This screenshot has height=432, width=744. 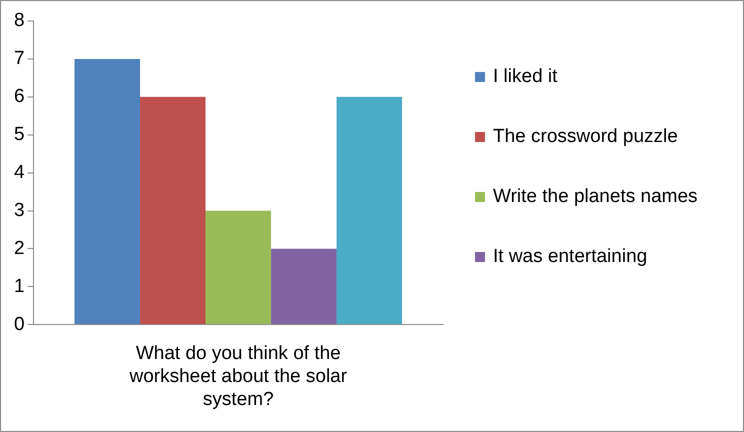 I want to click on y-tick-label: 8, so click(x=19, y=21).